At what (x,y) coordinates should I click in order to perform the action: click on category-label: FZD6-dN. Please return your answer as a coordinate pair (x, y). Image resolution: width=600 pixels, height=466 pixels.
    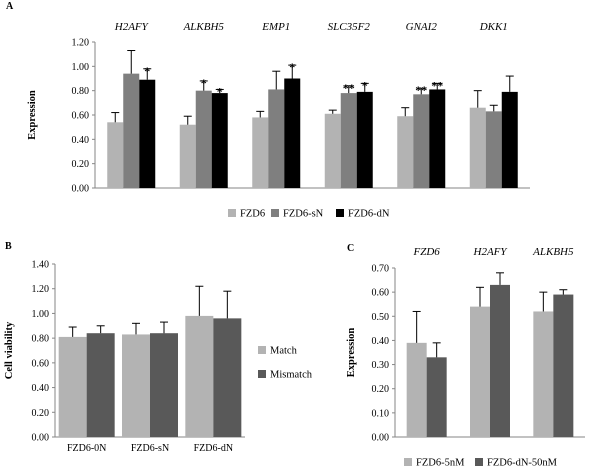
    Looking at the image, I should click on (213, 448).